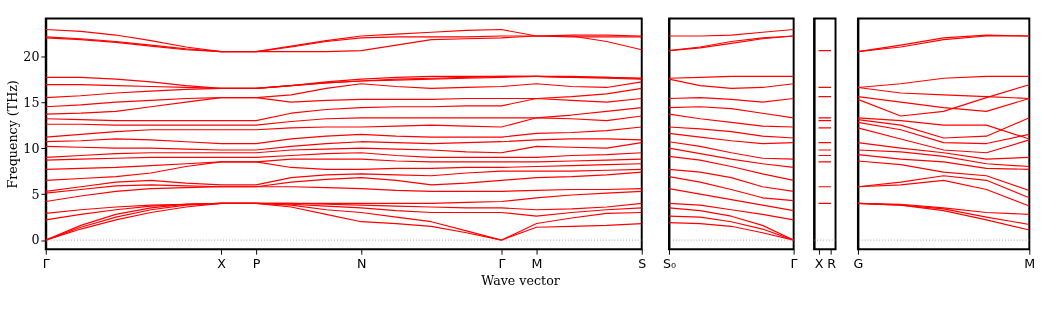 The width and height of the screenshot is (1041, 310). What do you see at coordinates (832, 264) in the screenshot?
I see `x-tick-label: R` at bounding box center [832, 264].